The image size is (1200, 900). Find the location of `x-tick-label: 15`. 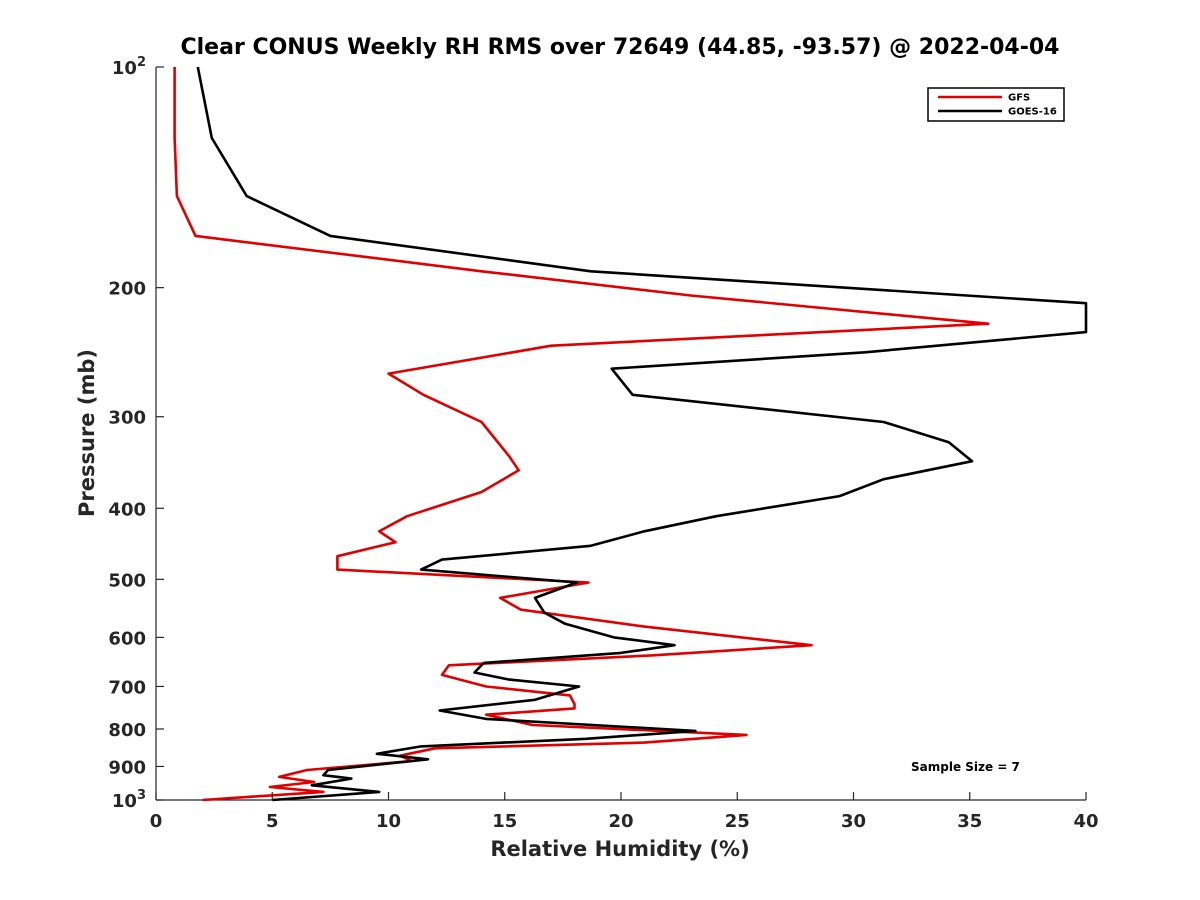

x-tick-label: 15 is located at coordinates (504, 821).